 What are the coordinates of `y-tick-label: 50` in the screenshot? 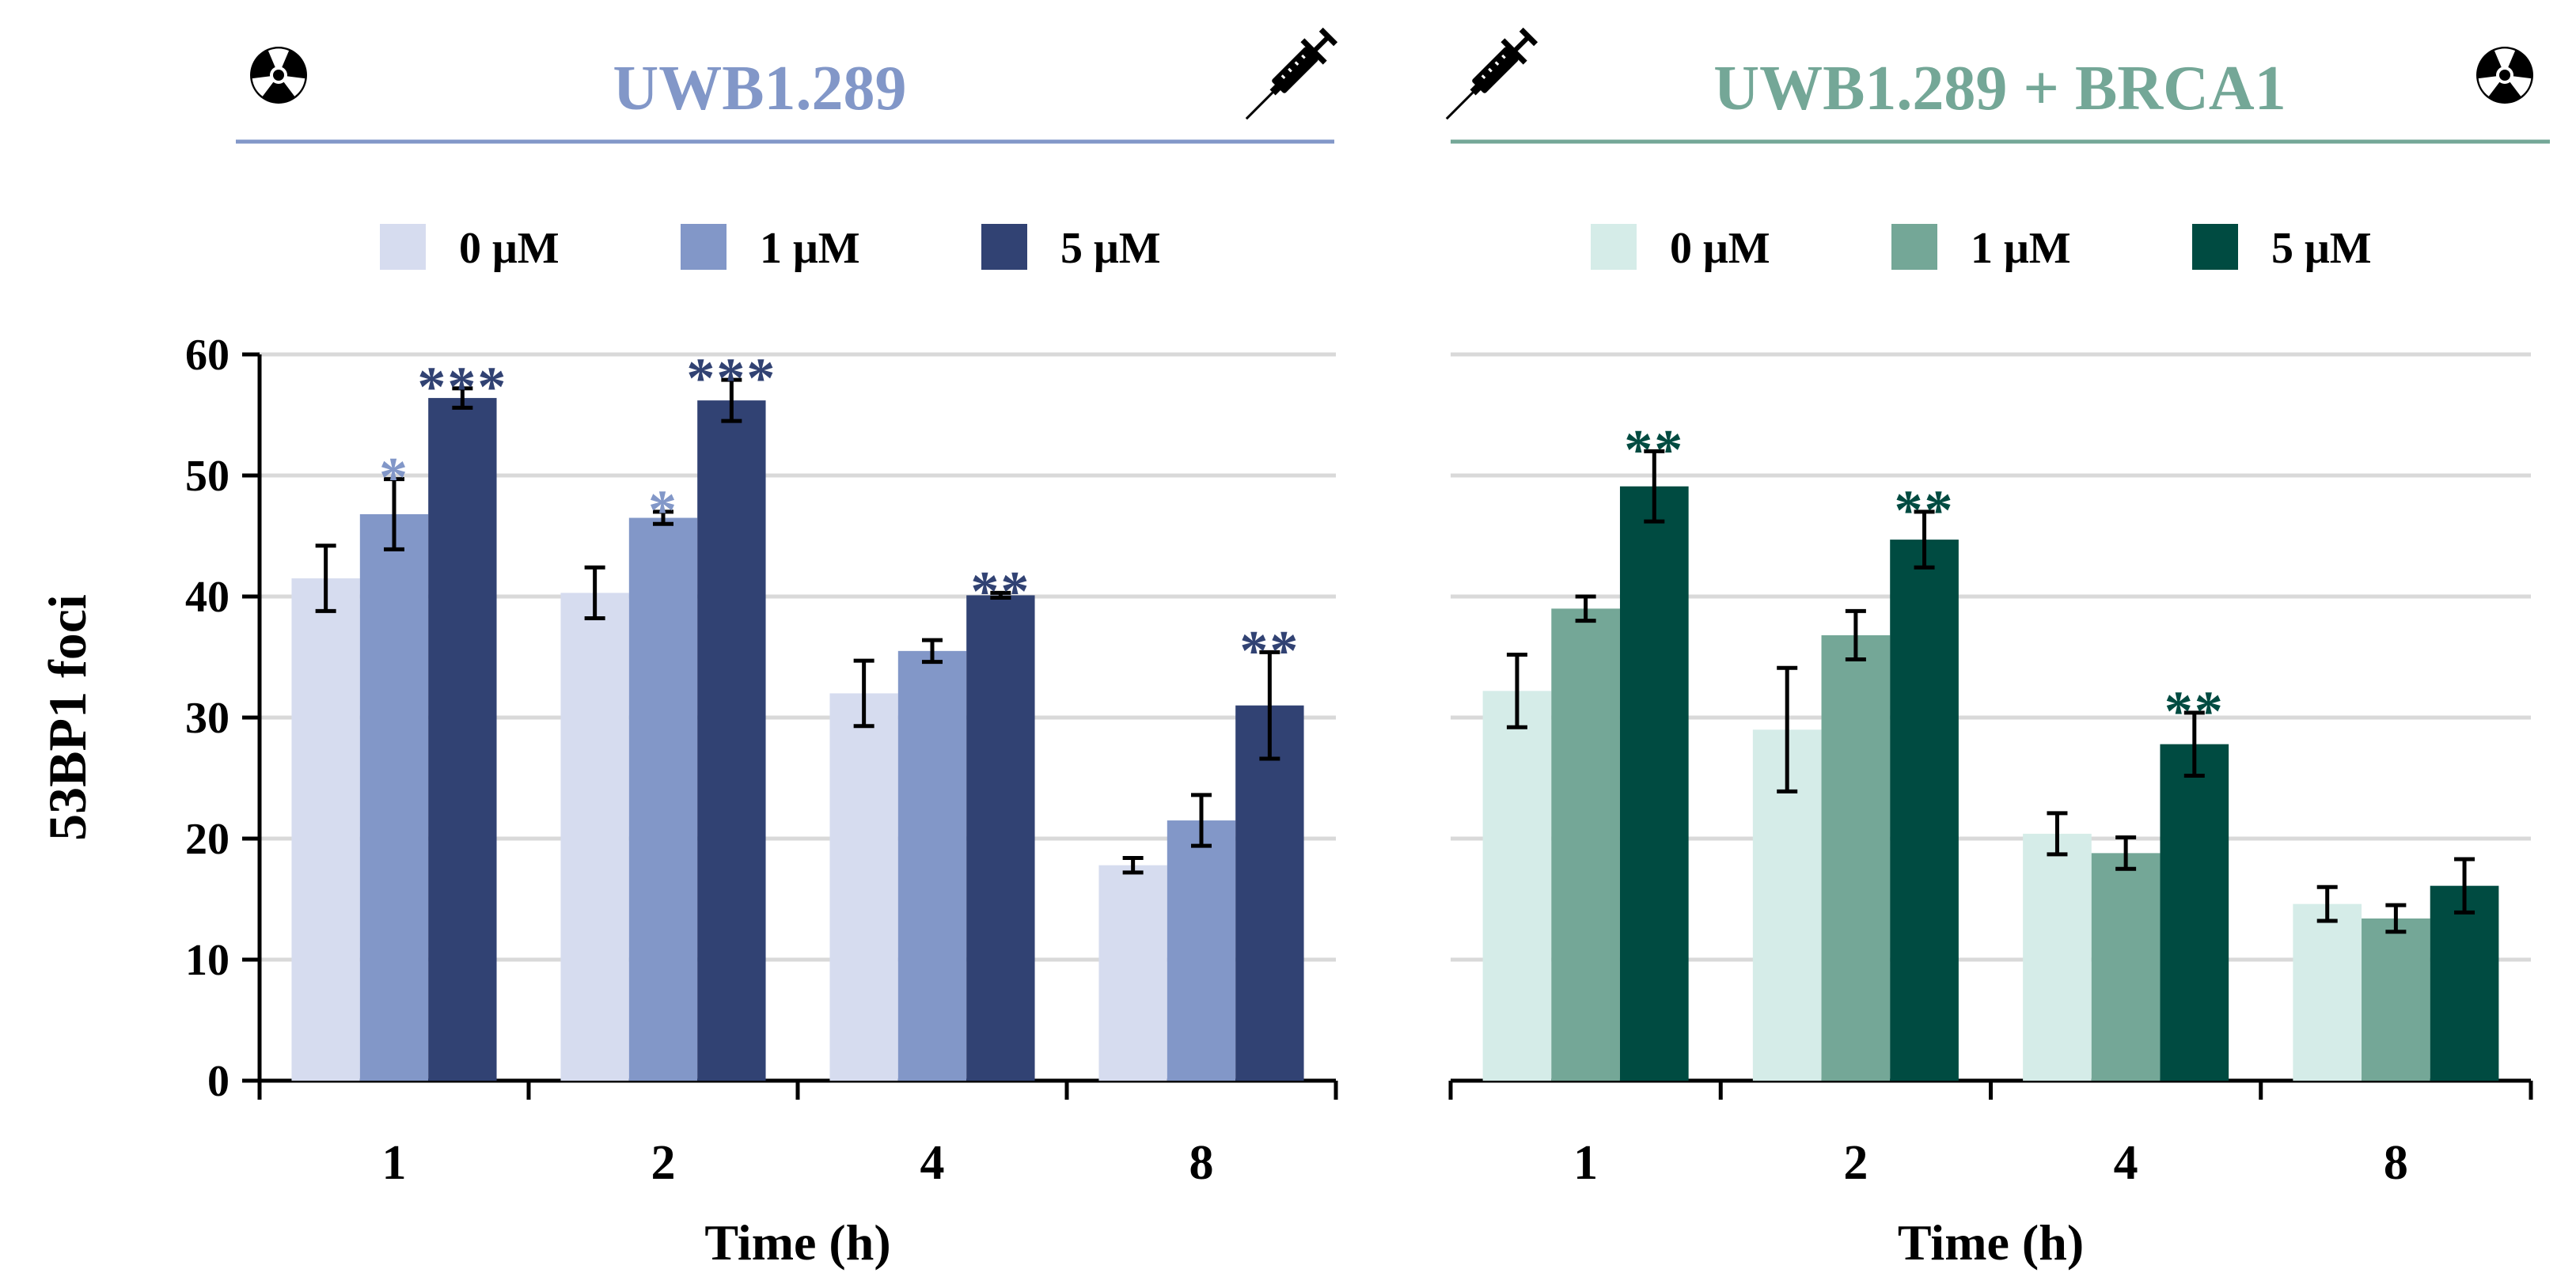 It's located at (207, 476).